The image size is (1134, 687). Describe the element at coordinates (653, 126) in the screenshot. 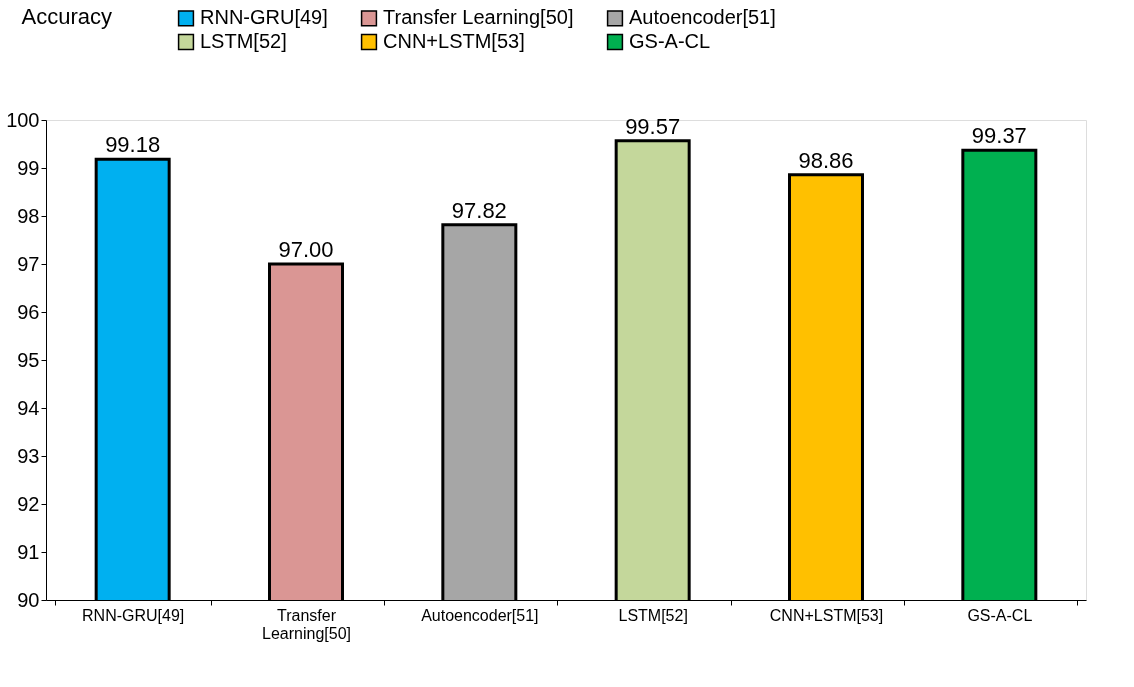

I see `data-label: 99.57` at that location.